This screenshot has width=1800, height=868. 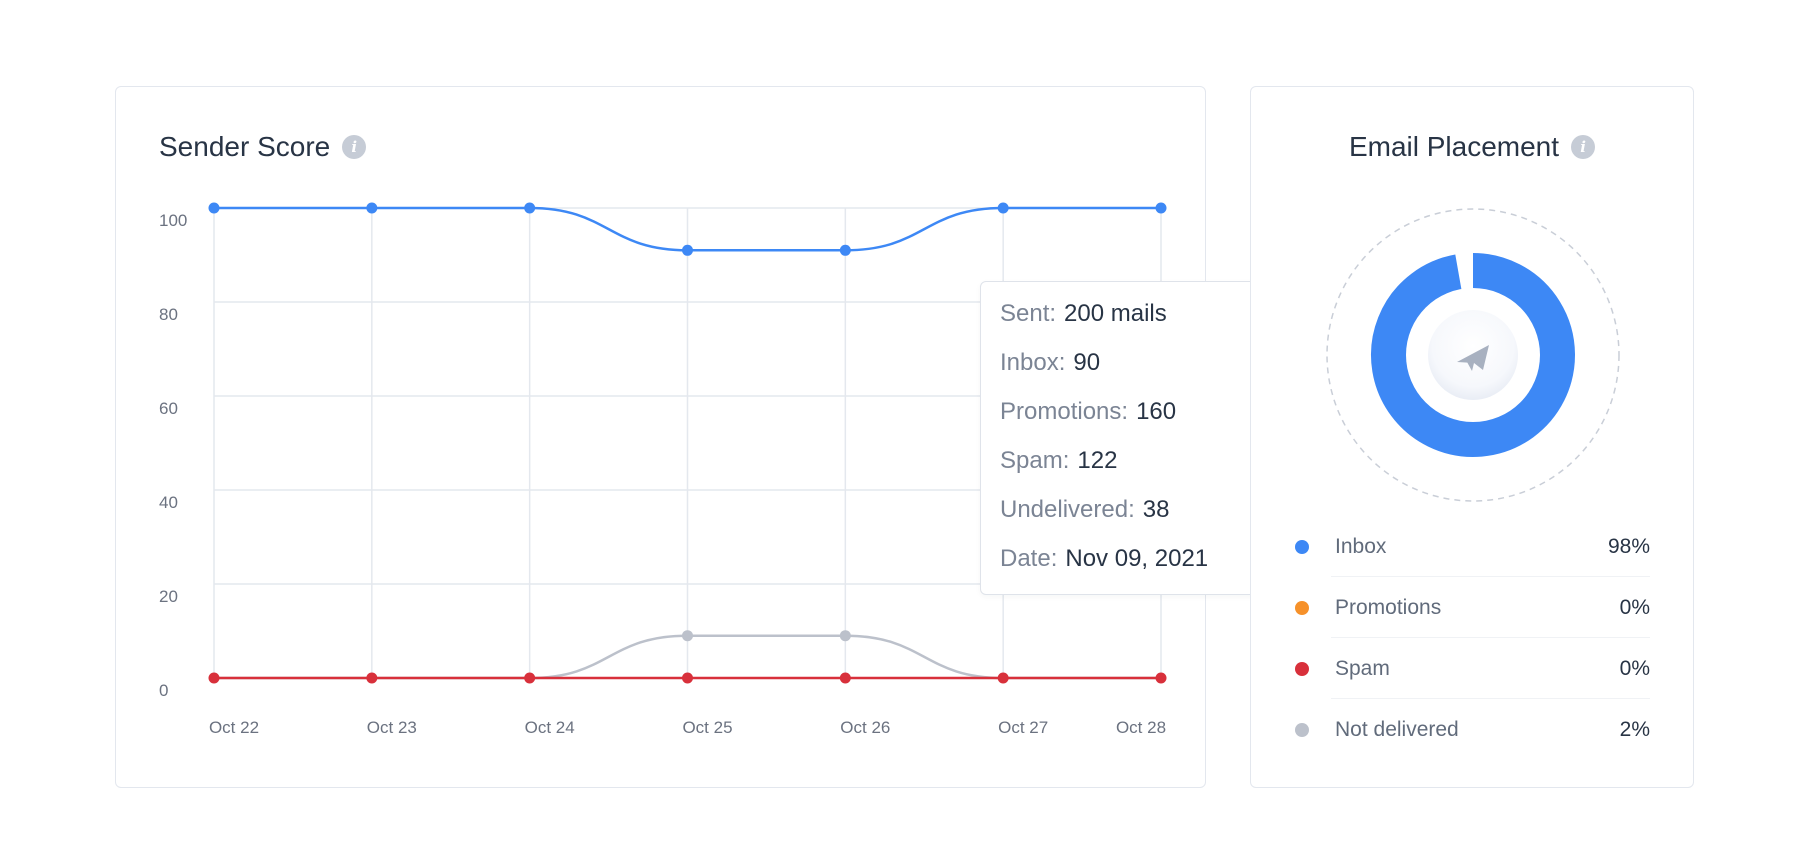 What do you see at coordinates (707, 727) in the screenshot?
I see `x-tick-label: Oct 25` at bounding box center [707, 727].